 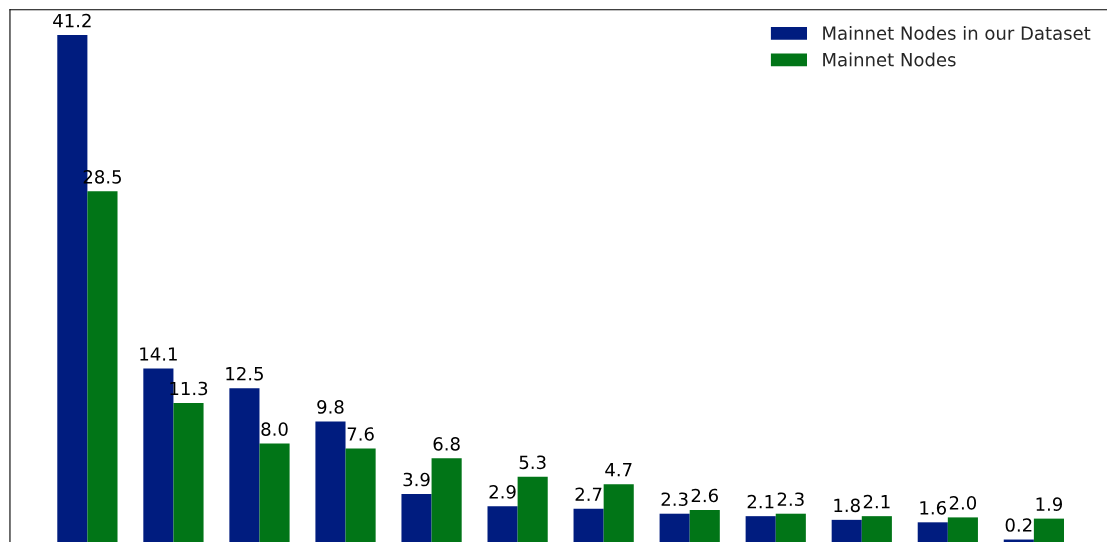 What do you see at coordinates (158, 354) in the screenshot?
I see `data-label: 14.1` at bounding box center [158, 354].